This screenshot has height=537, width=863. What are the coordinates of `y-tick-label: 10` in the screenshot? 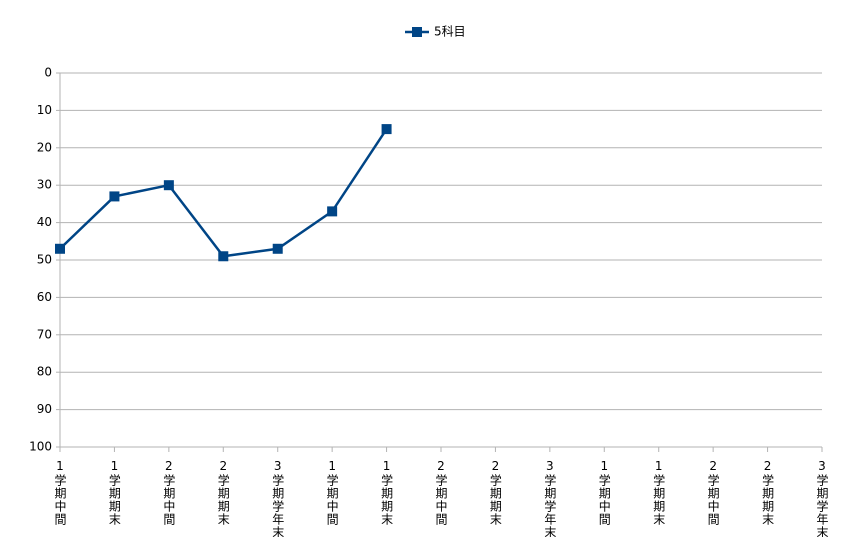 It's located at (44, 110).